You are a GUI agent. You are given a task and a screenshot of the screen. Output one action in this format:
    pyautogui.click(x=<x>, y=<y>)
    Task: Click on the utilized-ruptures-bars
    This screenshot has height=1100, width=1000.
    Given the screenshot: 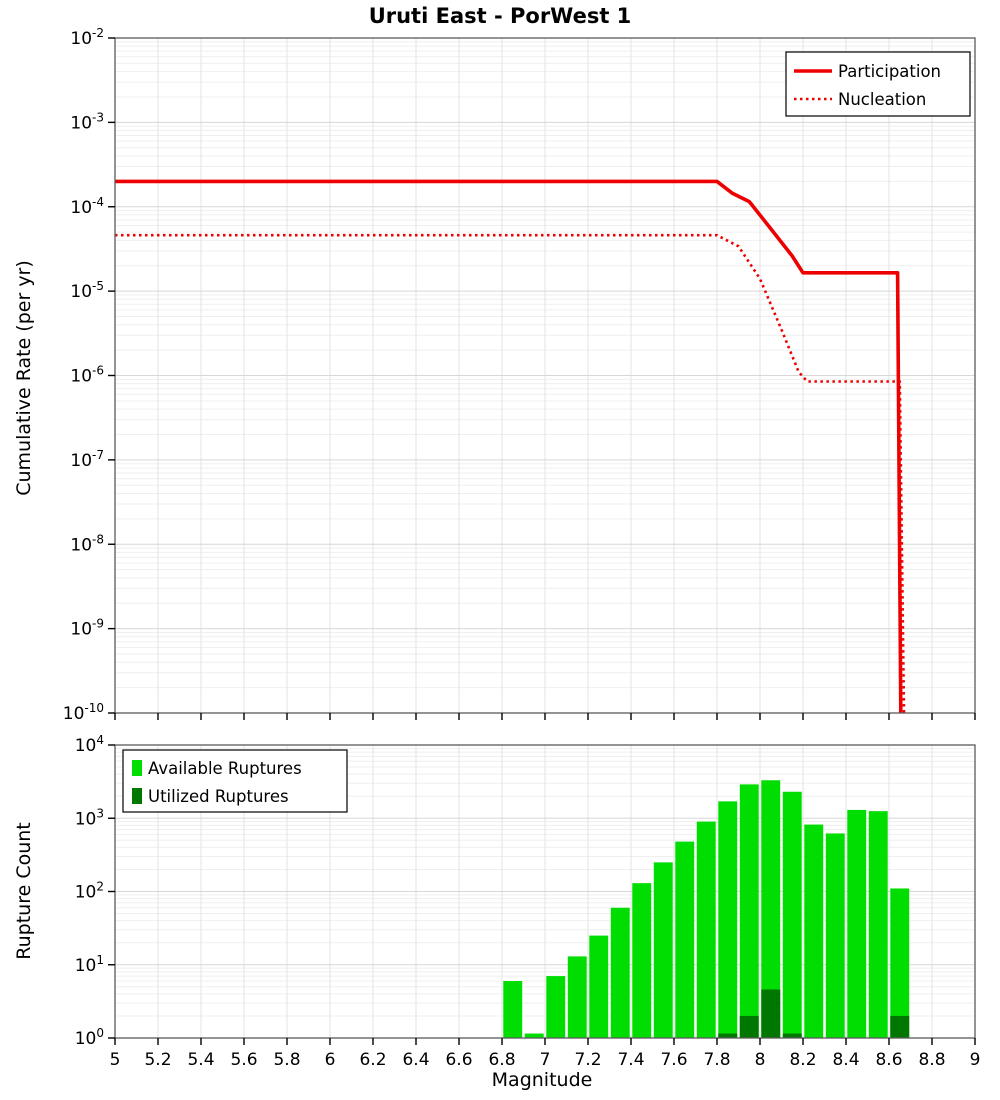 What is the action you would take?
    pyautogui.click(x=814, y=1013)
    